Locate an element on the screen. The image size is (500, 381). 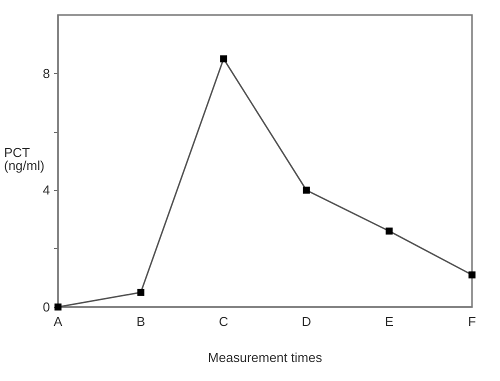
y-tick-label: 8 is located at coordinates (46, 73).